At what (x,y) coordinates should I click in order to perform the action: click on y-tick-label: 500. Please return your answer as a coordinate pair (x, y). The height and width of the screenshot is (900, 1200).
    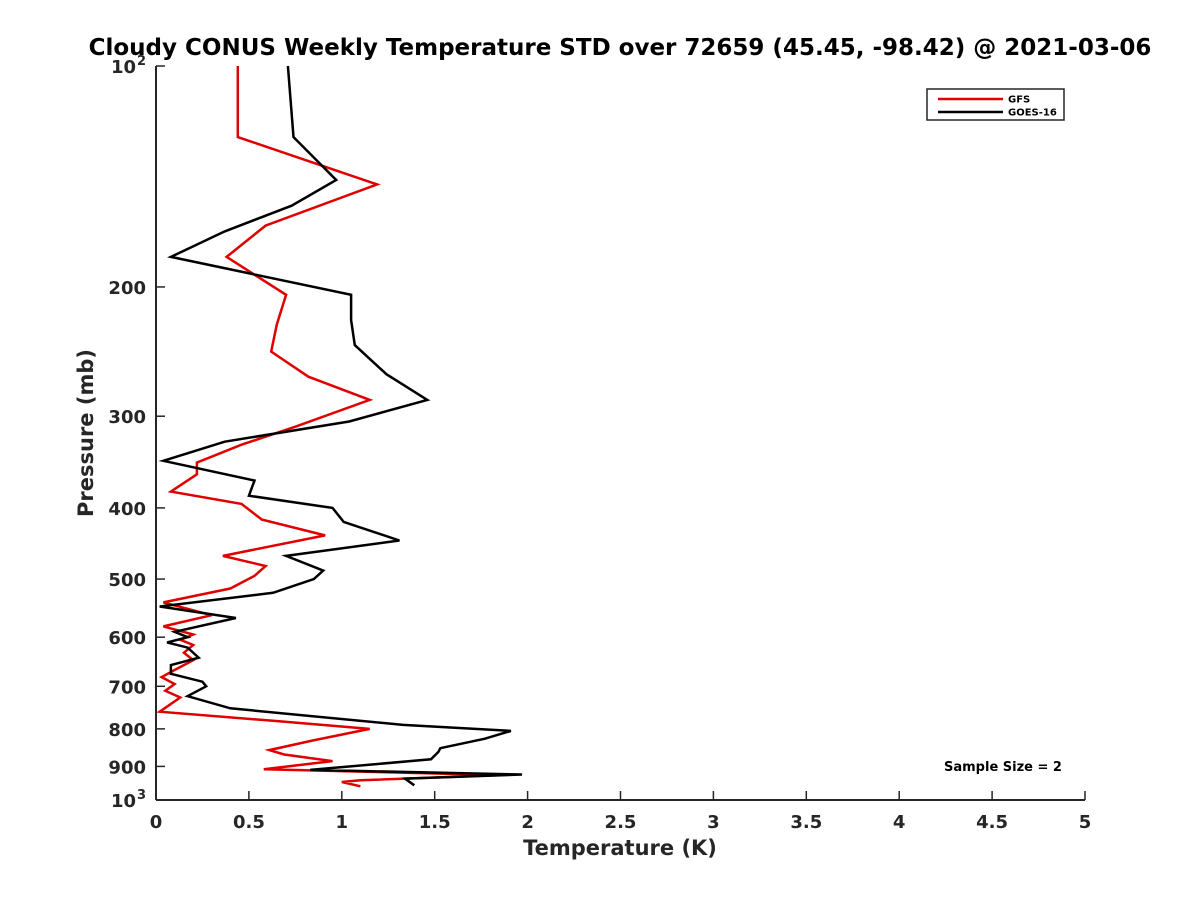
    Looking at the image, I should click on (127, 580).